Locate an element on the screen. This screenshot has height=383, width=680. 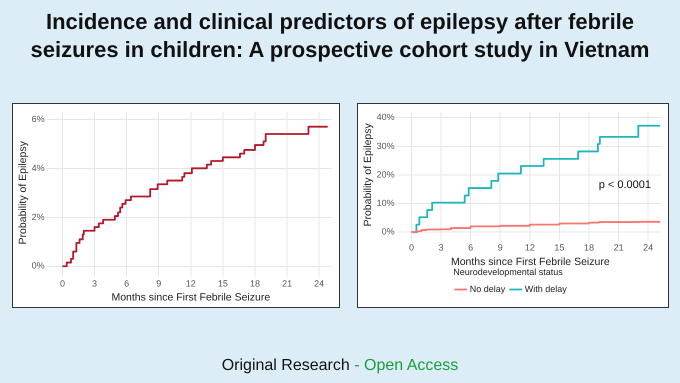
y-tick-label: 2% is located at coordinates (38, 217).